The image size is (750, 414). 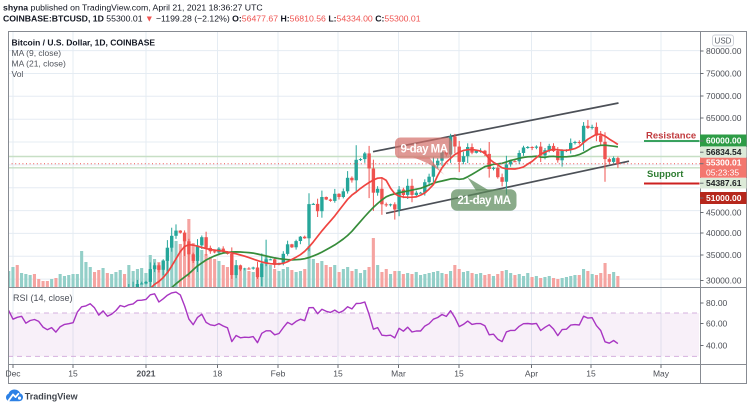 I want to click on svg-text: 54387.61, so click(x=724, y=183).